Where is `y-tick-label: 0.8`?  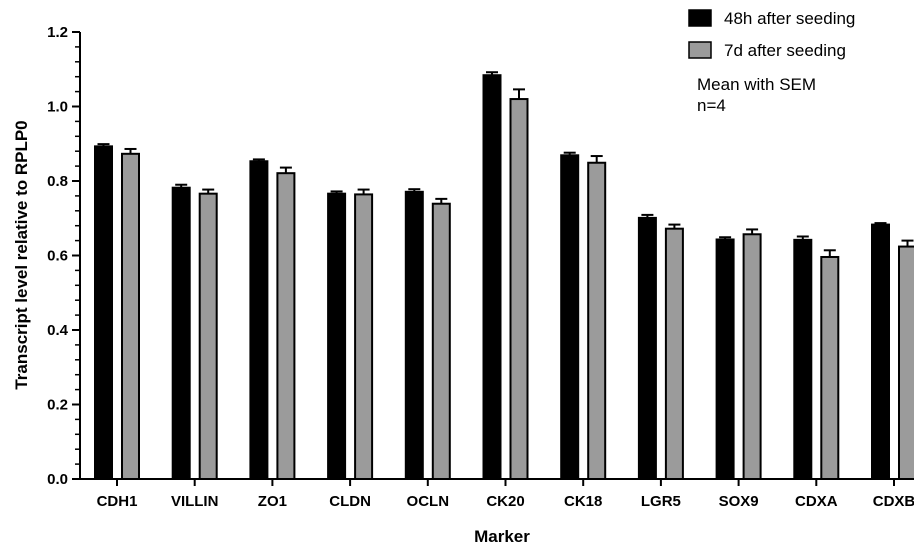 y-tick-label: 0.8 is located at coordinates (57, 181).